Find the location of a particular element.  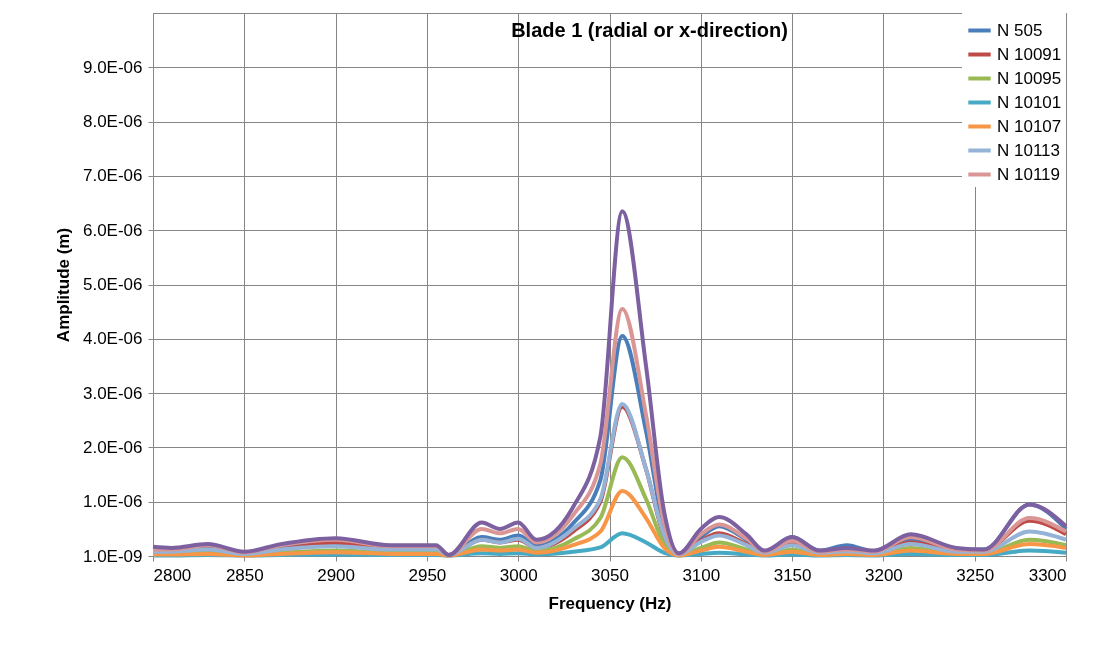

y-tick-label: 2.0E-06 is located at coordinates (112, 447).